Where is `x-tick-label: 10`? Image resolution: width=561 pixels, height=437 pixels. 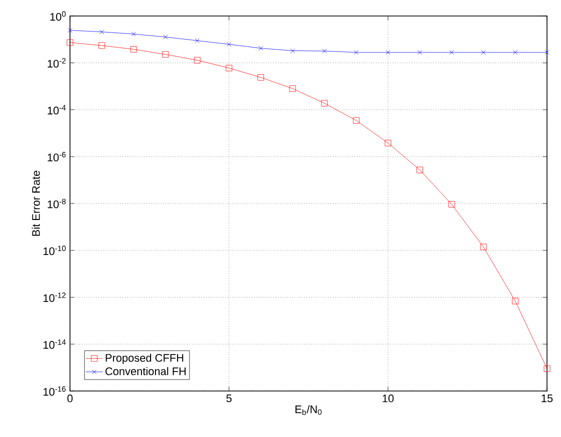 x-tick-label: 10 is located at coordinates (388, 398).